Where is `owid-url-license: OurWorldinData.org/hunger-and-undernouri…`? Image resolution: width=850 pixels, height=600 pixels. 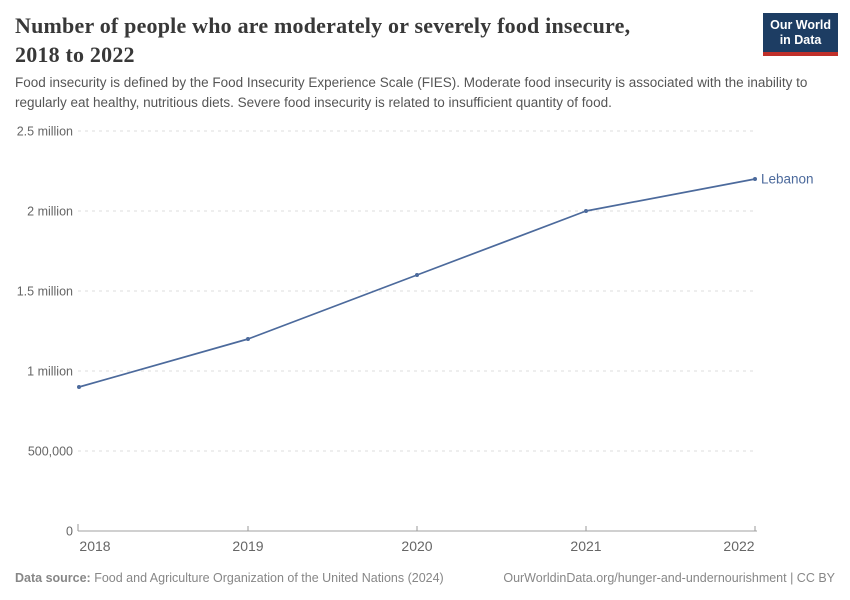 owid-url-license: OurWorldinData.org/hunger-and-undernouri… is located at coordinates (669, 578).